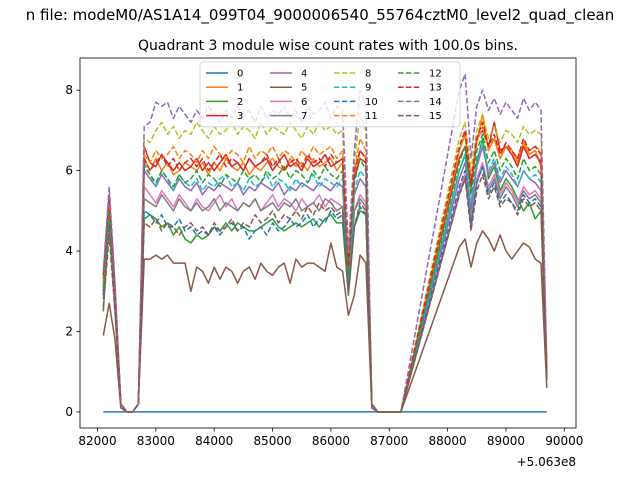 The image size is (640, 480). I want to click on x-tick-label: 82000, so click(97, 441).